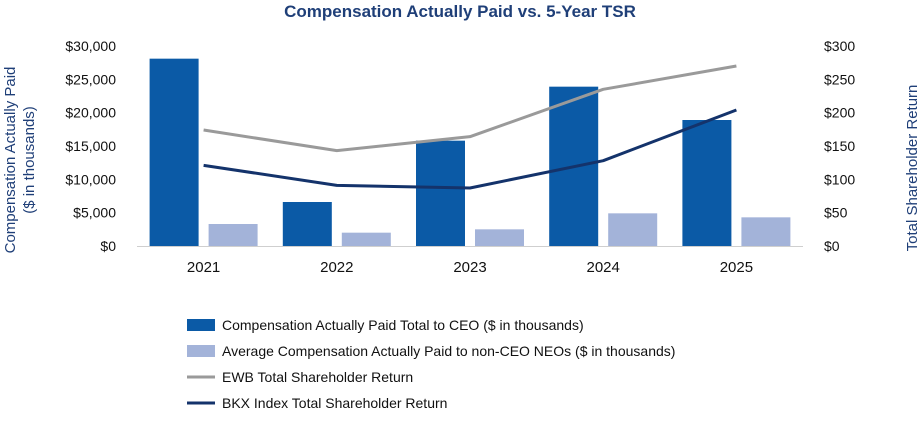 The image size is (920, 428). Describe the element at coordinates (839, 46) in the screenshot. I see `right-tick-label: $300` at that location.